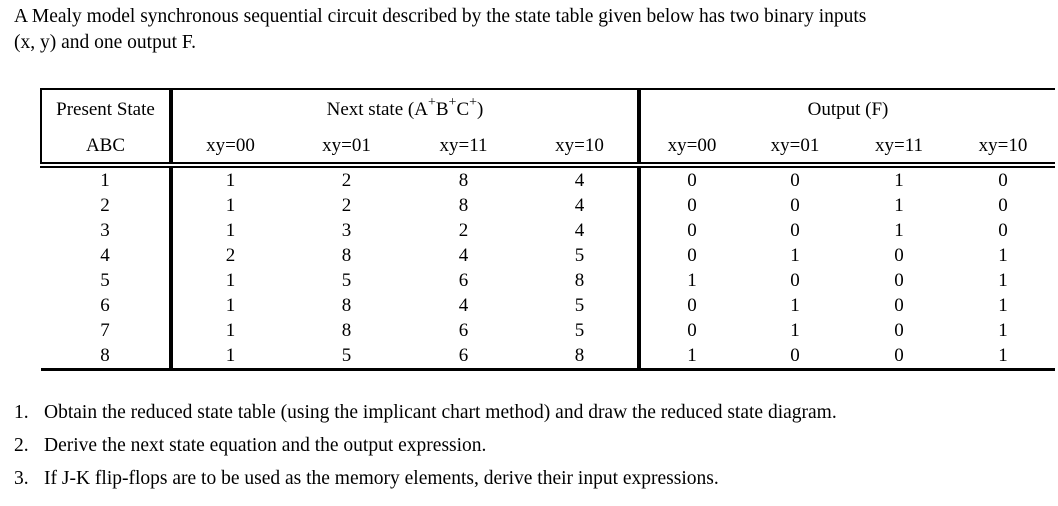 The image size is (1058, 506). Describe the element at coordinates (107, 205) in the screenshot. I see `present-state-cell: 2` at that location.